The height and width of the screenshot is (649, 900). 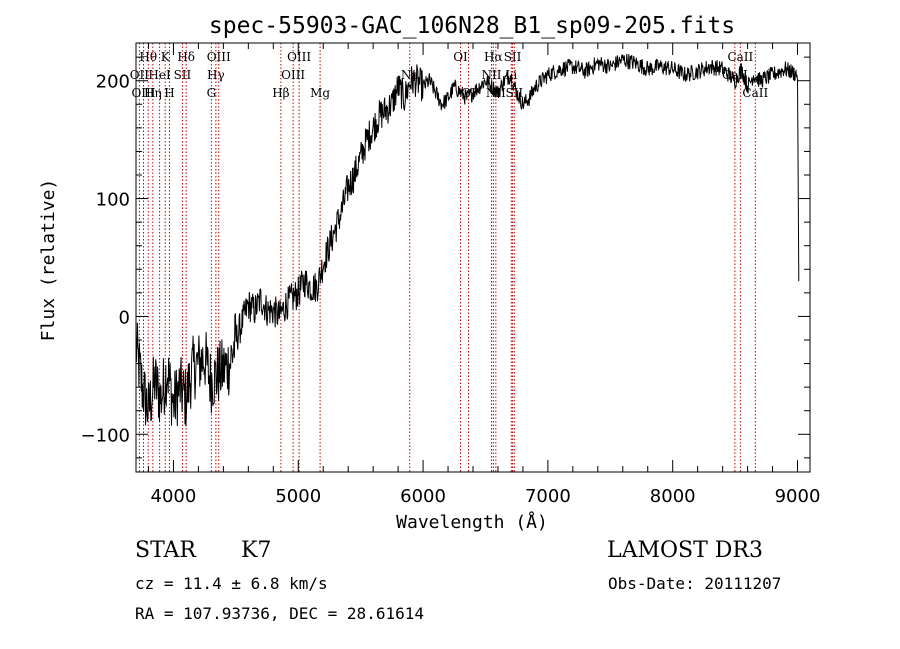 What do you see at coordinates (298, 496) in the screenshot?
I see `x-tick-label-1: 5000` at bounding box center [298, 496].